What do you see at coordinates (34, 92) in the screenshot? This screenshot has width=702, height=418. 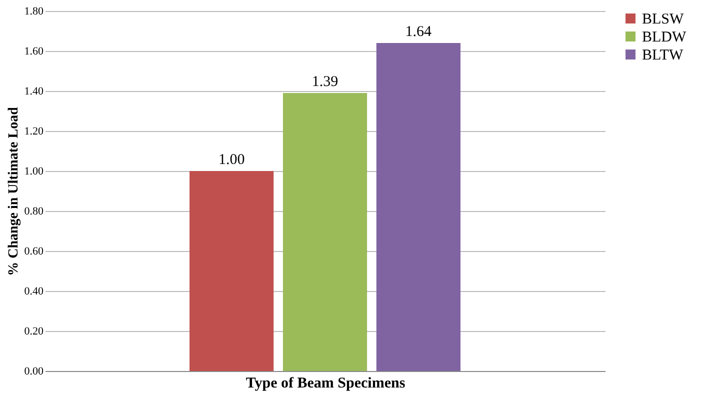 I see `y-tick-label: 1.40` at bounding box center [34, 92].